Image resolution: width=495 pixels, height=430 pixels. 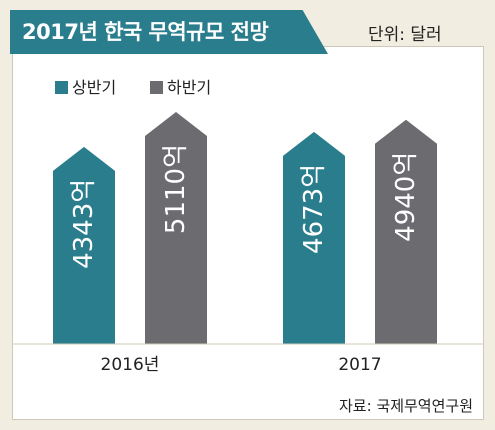 I want to click on legend-label-first-half: 상반기, so click(x=94, y=87).